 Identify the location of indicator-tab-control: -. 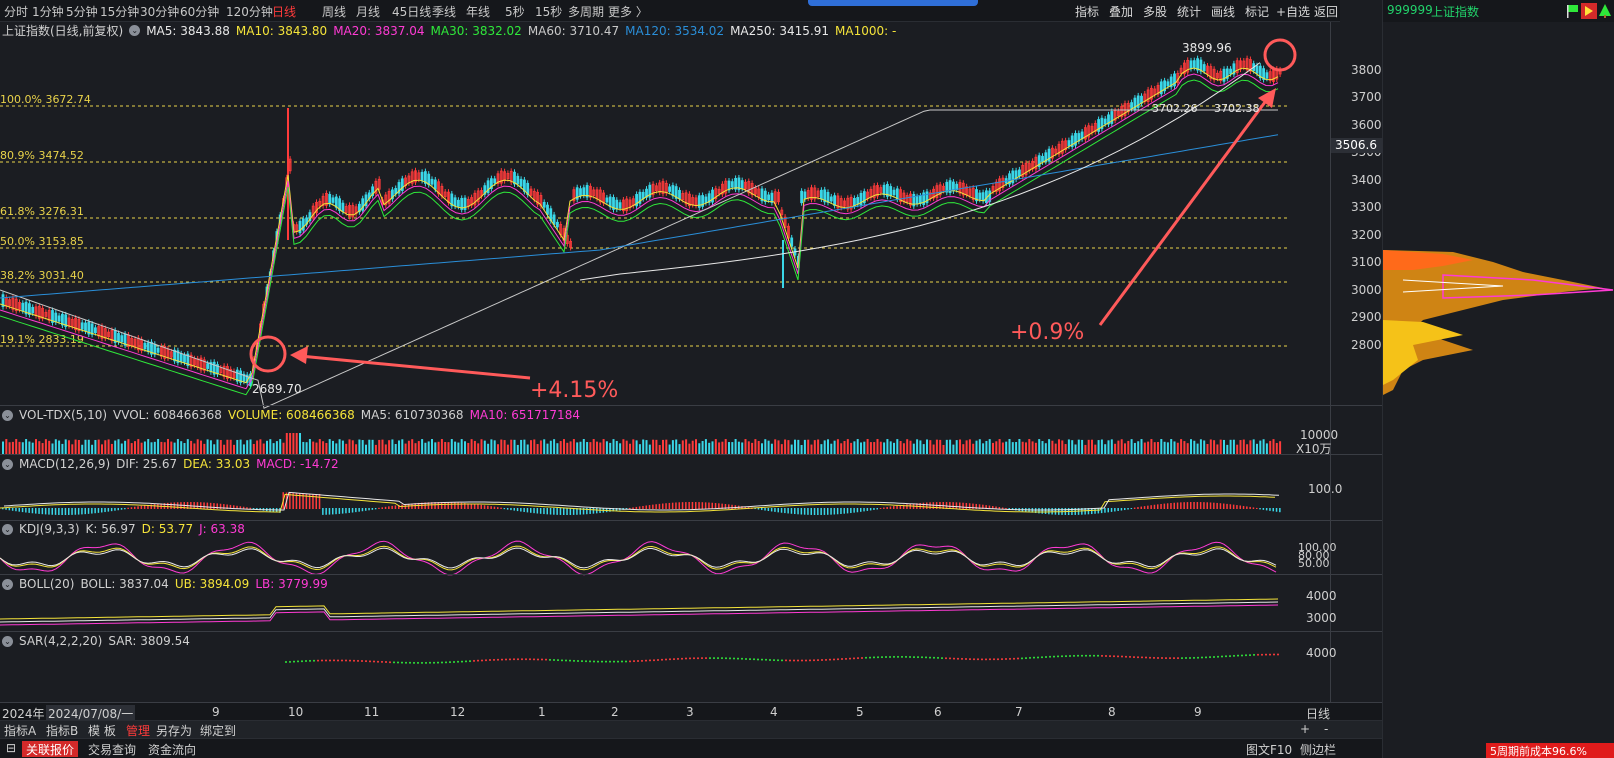
(1326, 729).